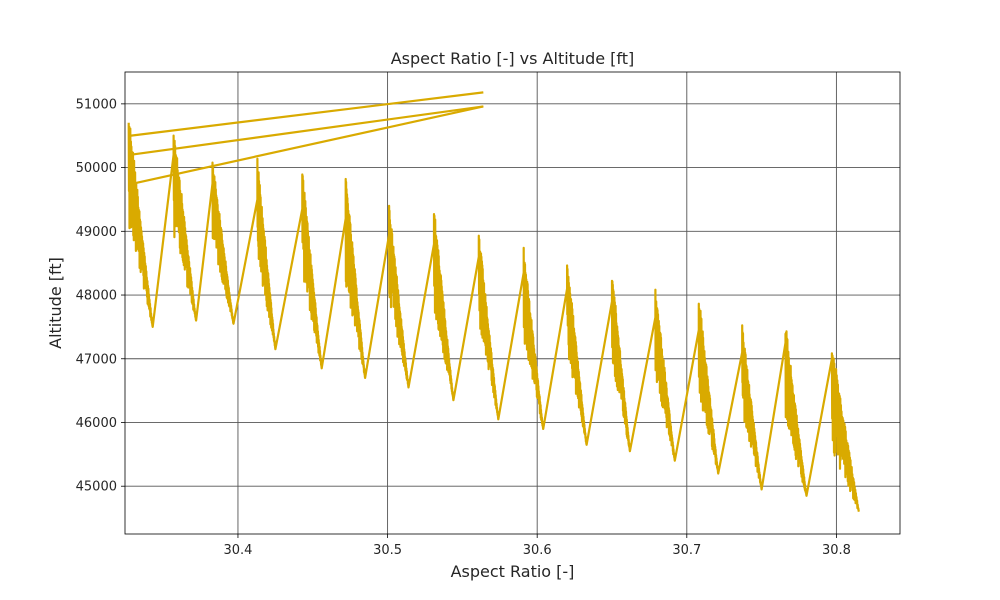  Describe the element at coordinates (96, 296) in the screenshot. I see `y-tick-label: 48000` at that location.